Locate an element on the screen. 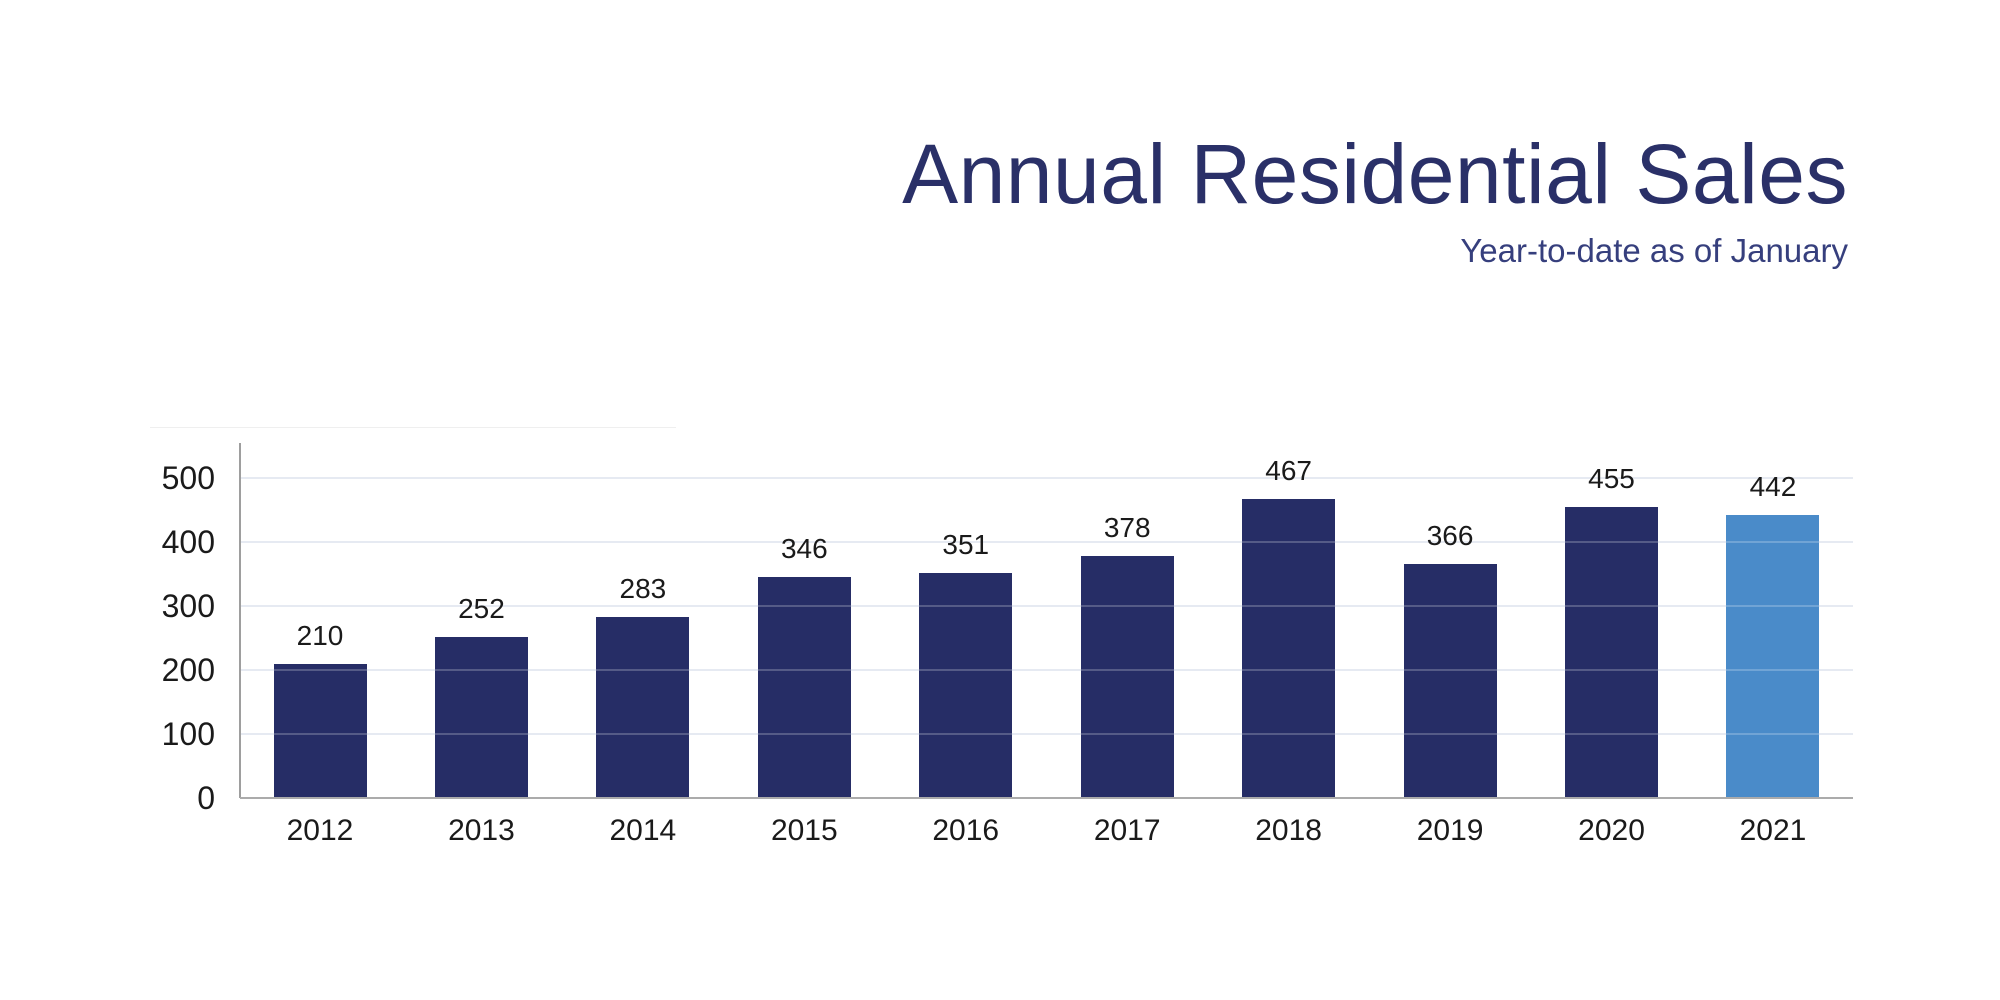 Image resolution: width=2000 pixels, height=1000 pixels. bar-value-2017: 378 is located at coordinates (1127, 528).